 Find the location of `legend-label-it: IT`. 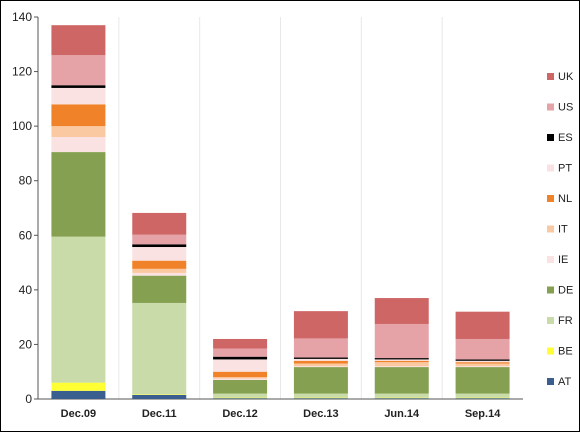

legend-label-it: IT is located at coordinates (563, 230).